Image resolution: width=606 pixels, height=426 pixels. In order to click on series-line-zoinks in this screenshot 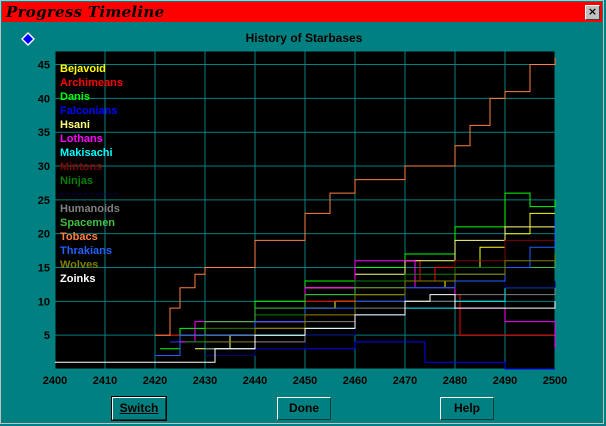, I will do `click(305, 328)`.